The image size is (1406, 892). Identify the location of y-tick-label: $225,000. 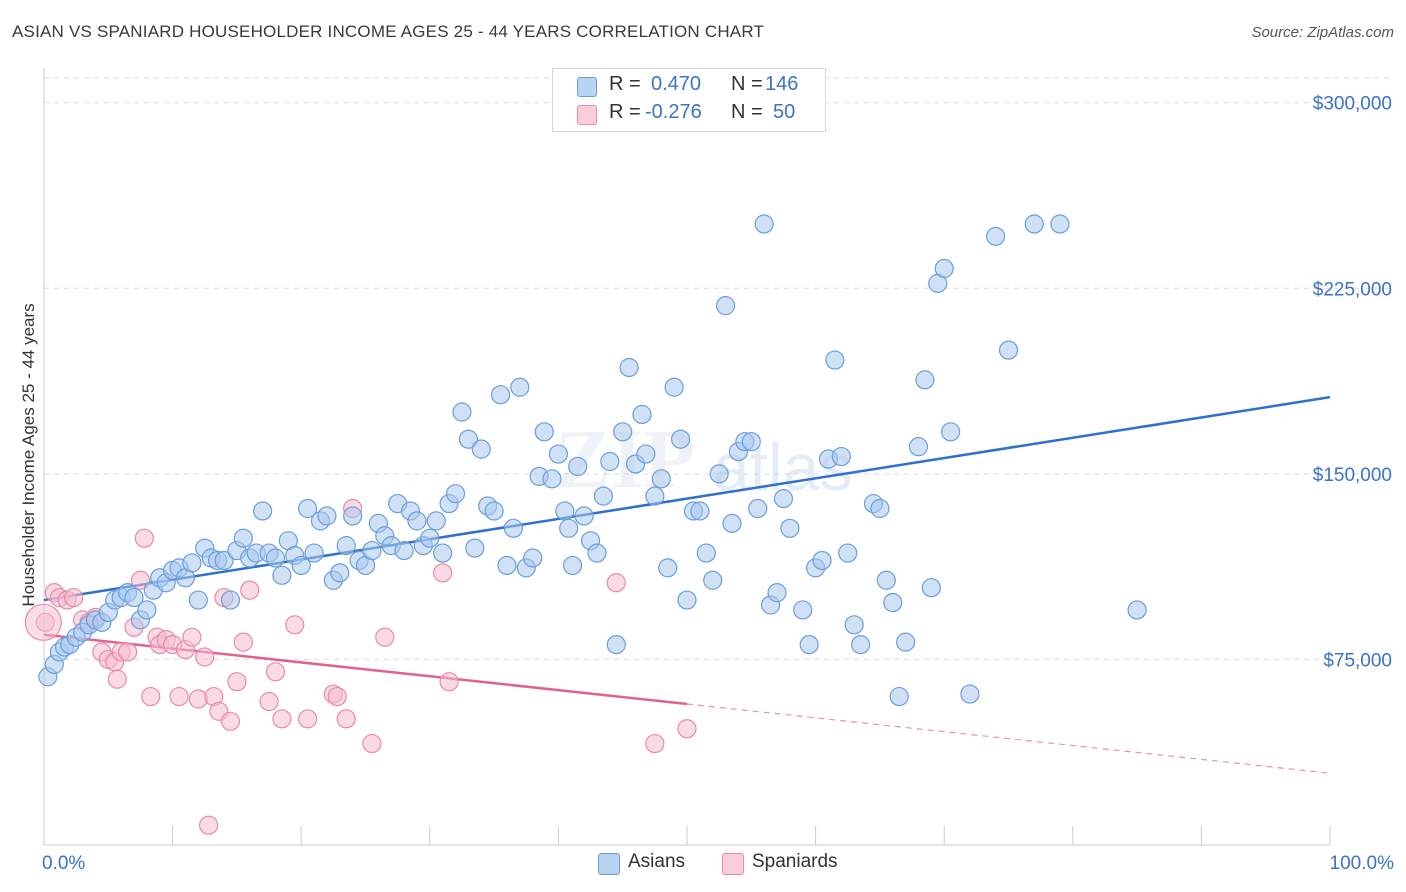
(1352, 289).